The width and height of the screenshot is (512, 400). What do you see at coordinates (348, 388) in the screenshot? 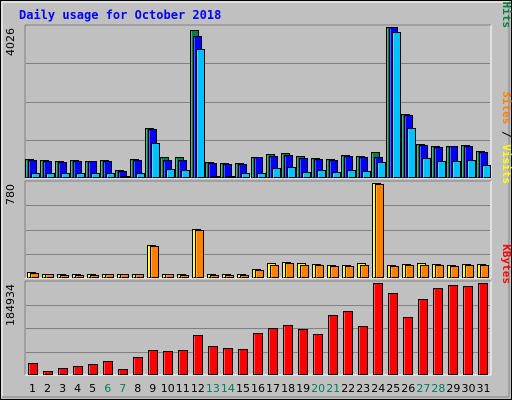
I see `x-tick-label-22: 22` at bounding box center [348, 388].